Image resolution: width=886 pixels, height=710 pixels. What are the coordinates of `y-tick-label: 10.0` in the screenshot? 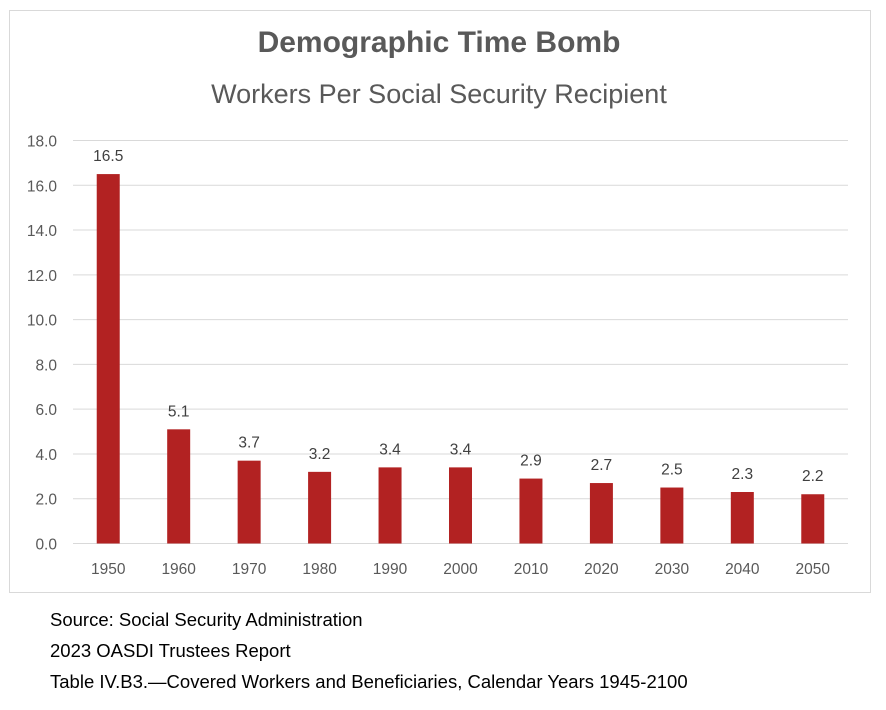 It's located at (42, 321).